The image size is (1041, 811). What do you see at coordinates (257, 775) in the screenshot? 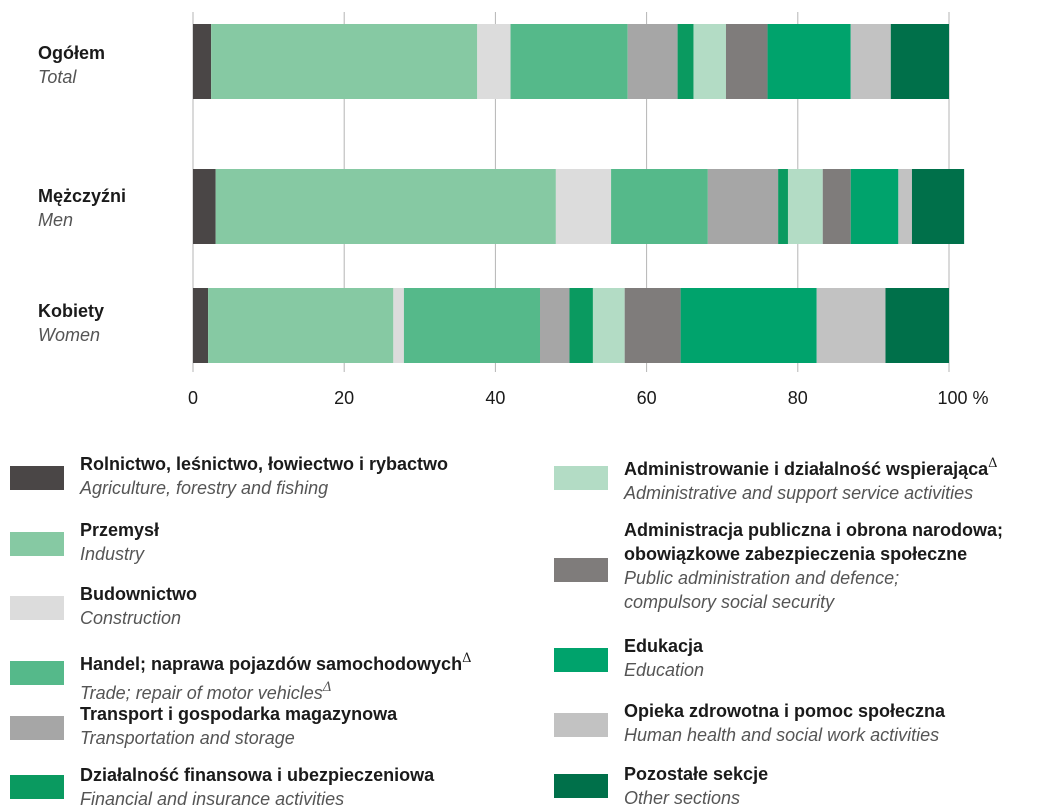
I see `legend-label-pl: Działalność finansowa i ubezpieczeniowa` at bounding box center [257, 775].